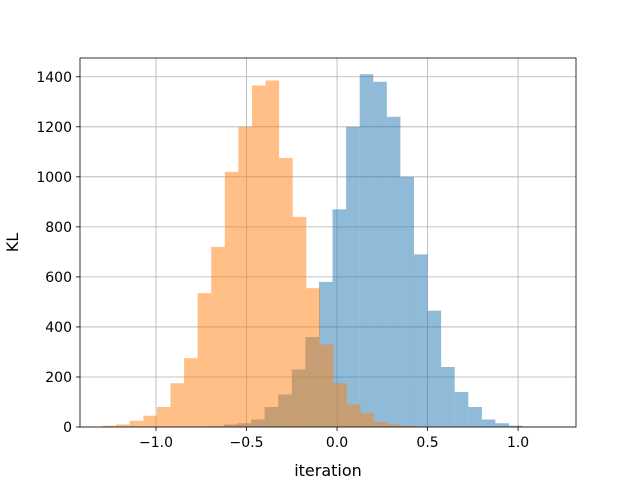  What do you see at coordinates (427, 443) in the screenshot?
I see `x-tick-label: 0.5` at bounding box center [427, 443].